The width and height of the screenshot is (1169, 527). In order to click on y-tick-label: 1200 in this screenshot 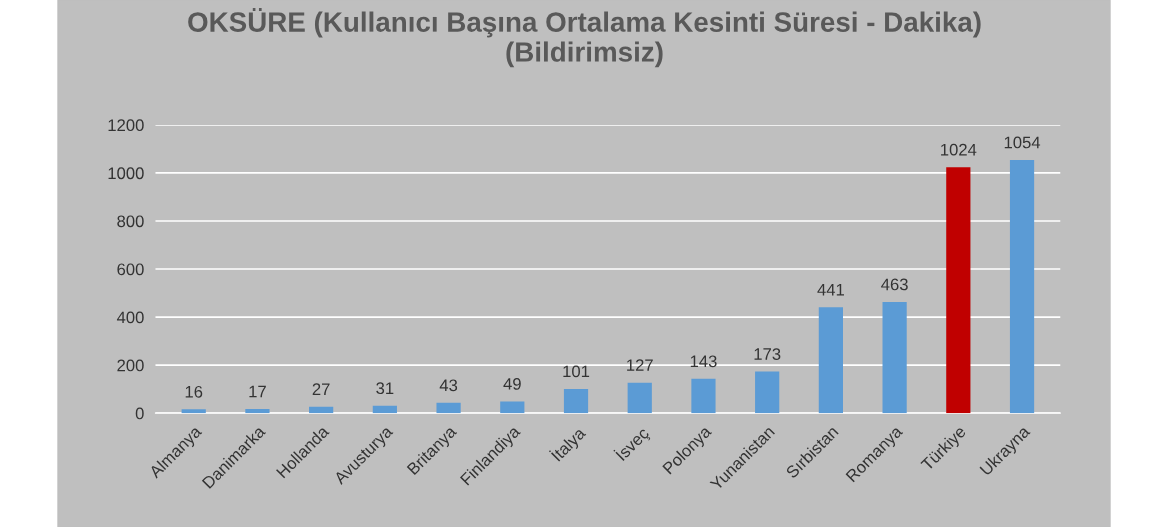, I will do `click(126, 125)`.